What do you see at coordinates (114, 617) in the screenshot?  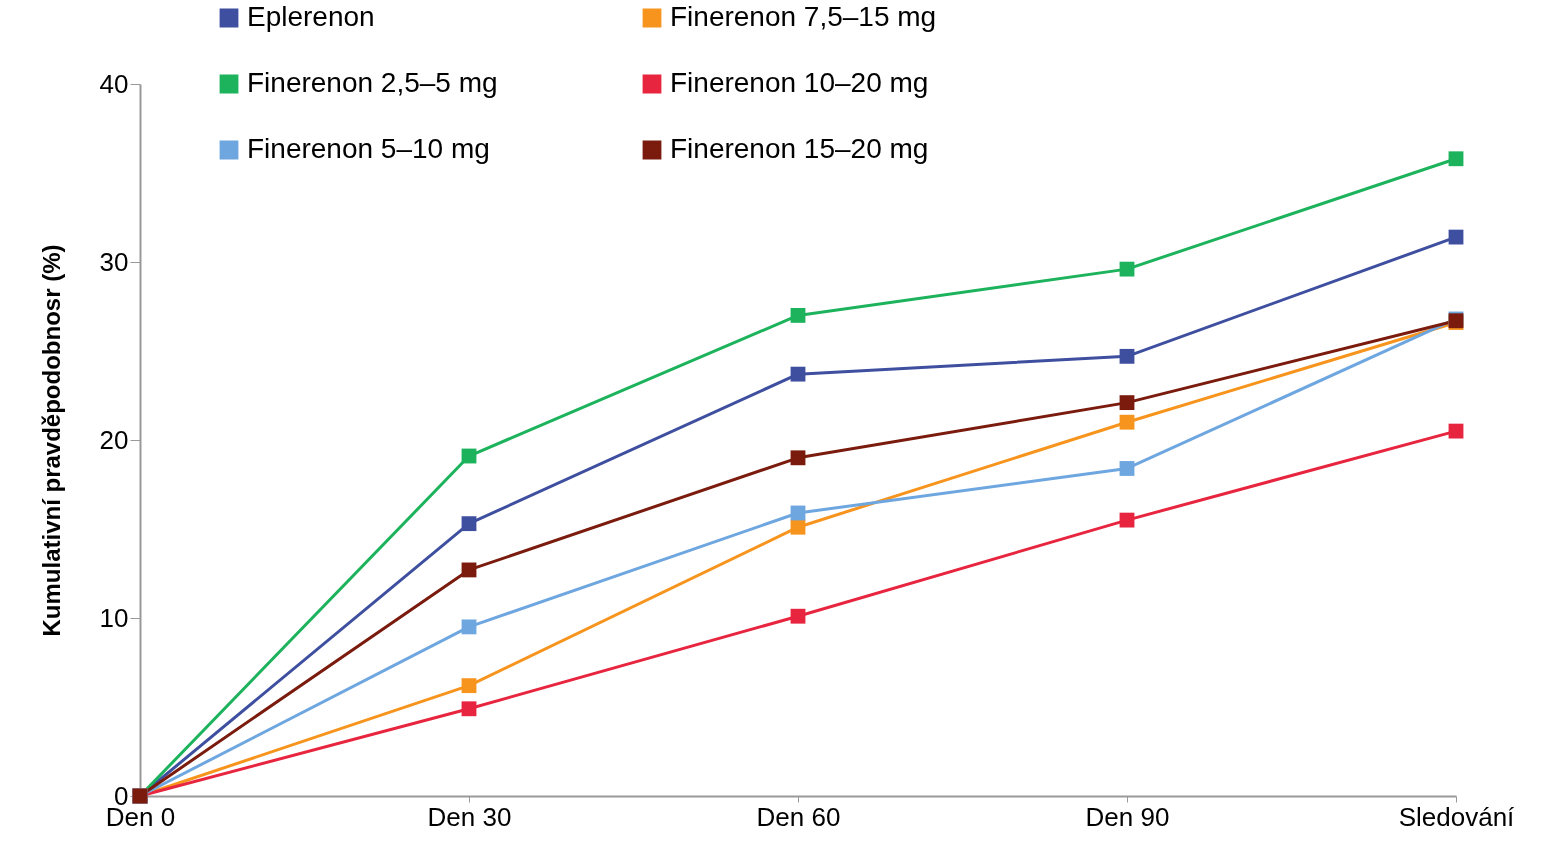 I see `y-tick-label: 10` at bounding box center [114, 617].